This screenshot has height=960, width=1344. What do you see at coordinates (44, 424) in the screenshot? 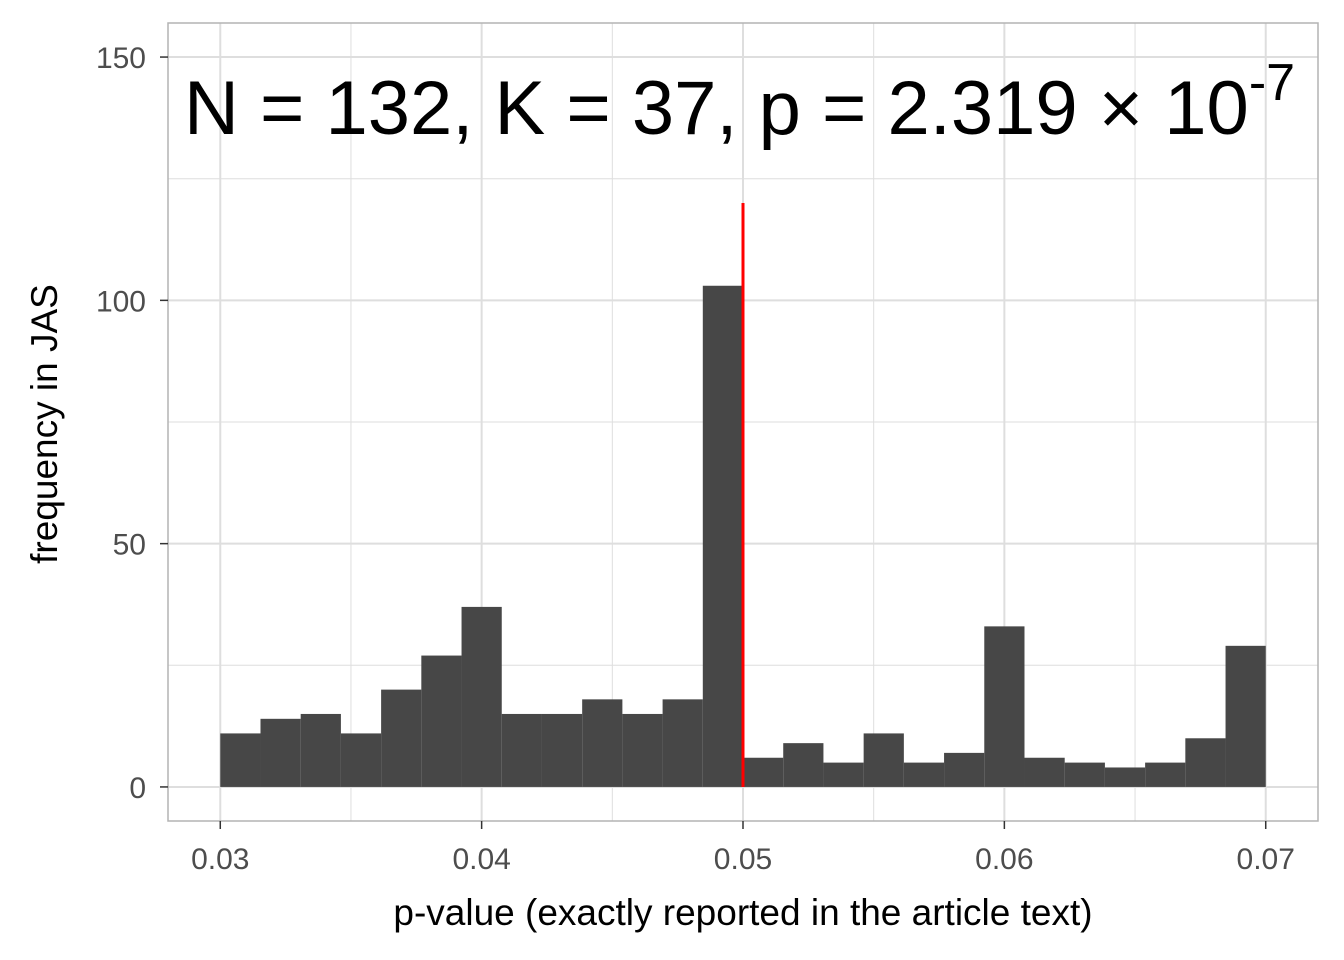
I see `y-axis-title: frequency in JAS` at bounding box center [44, 424].